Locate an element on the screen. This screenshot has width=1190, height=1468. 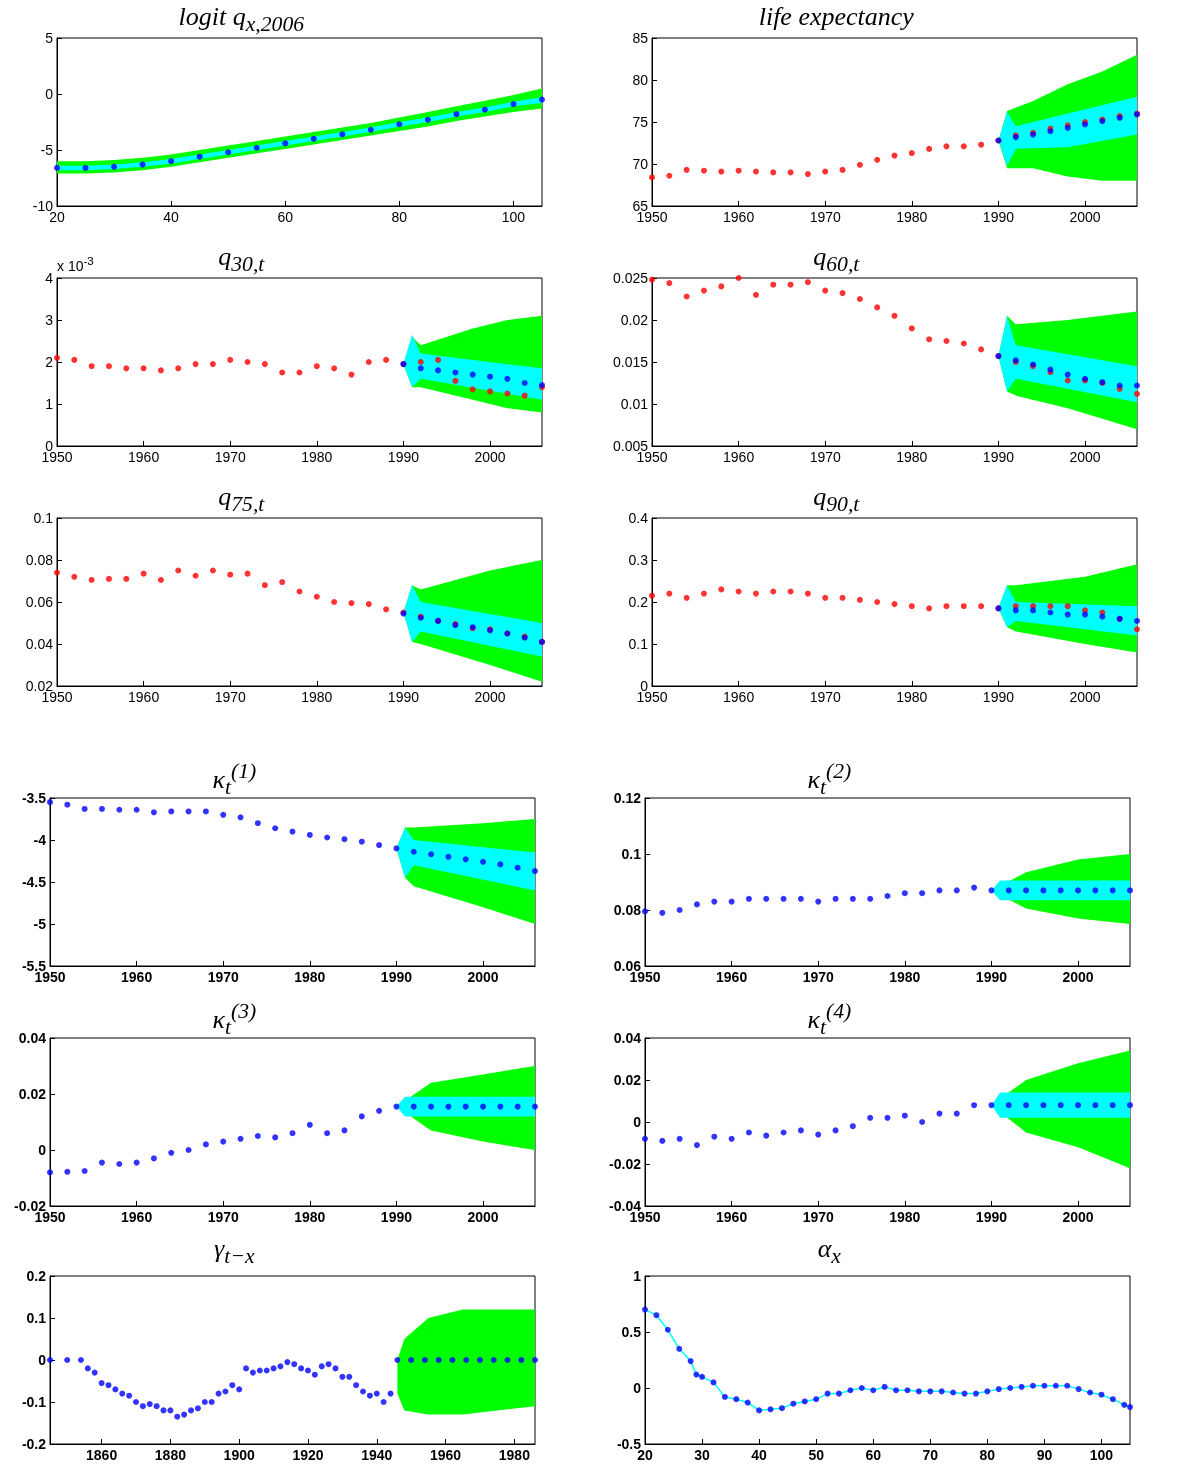
x-tick-label: 1880 is located at coordinates (170, 1455).